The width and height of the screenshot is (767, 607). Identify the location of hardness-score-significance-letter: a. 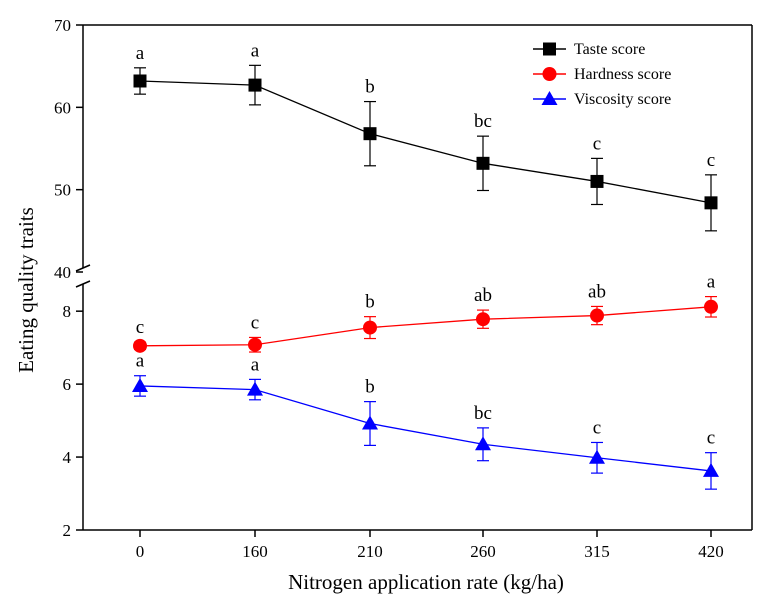
(711, 282).